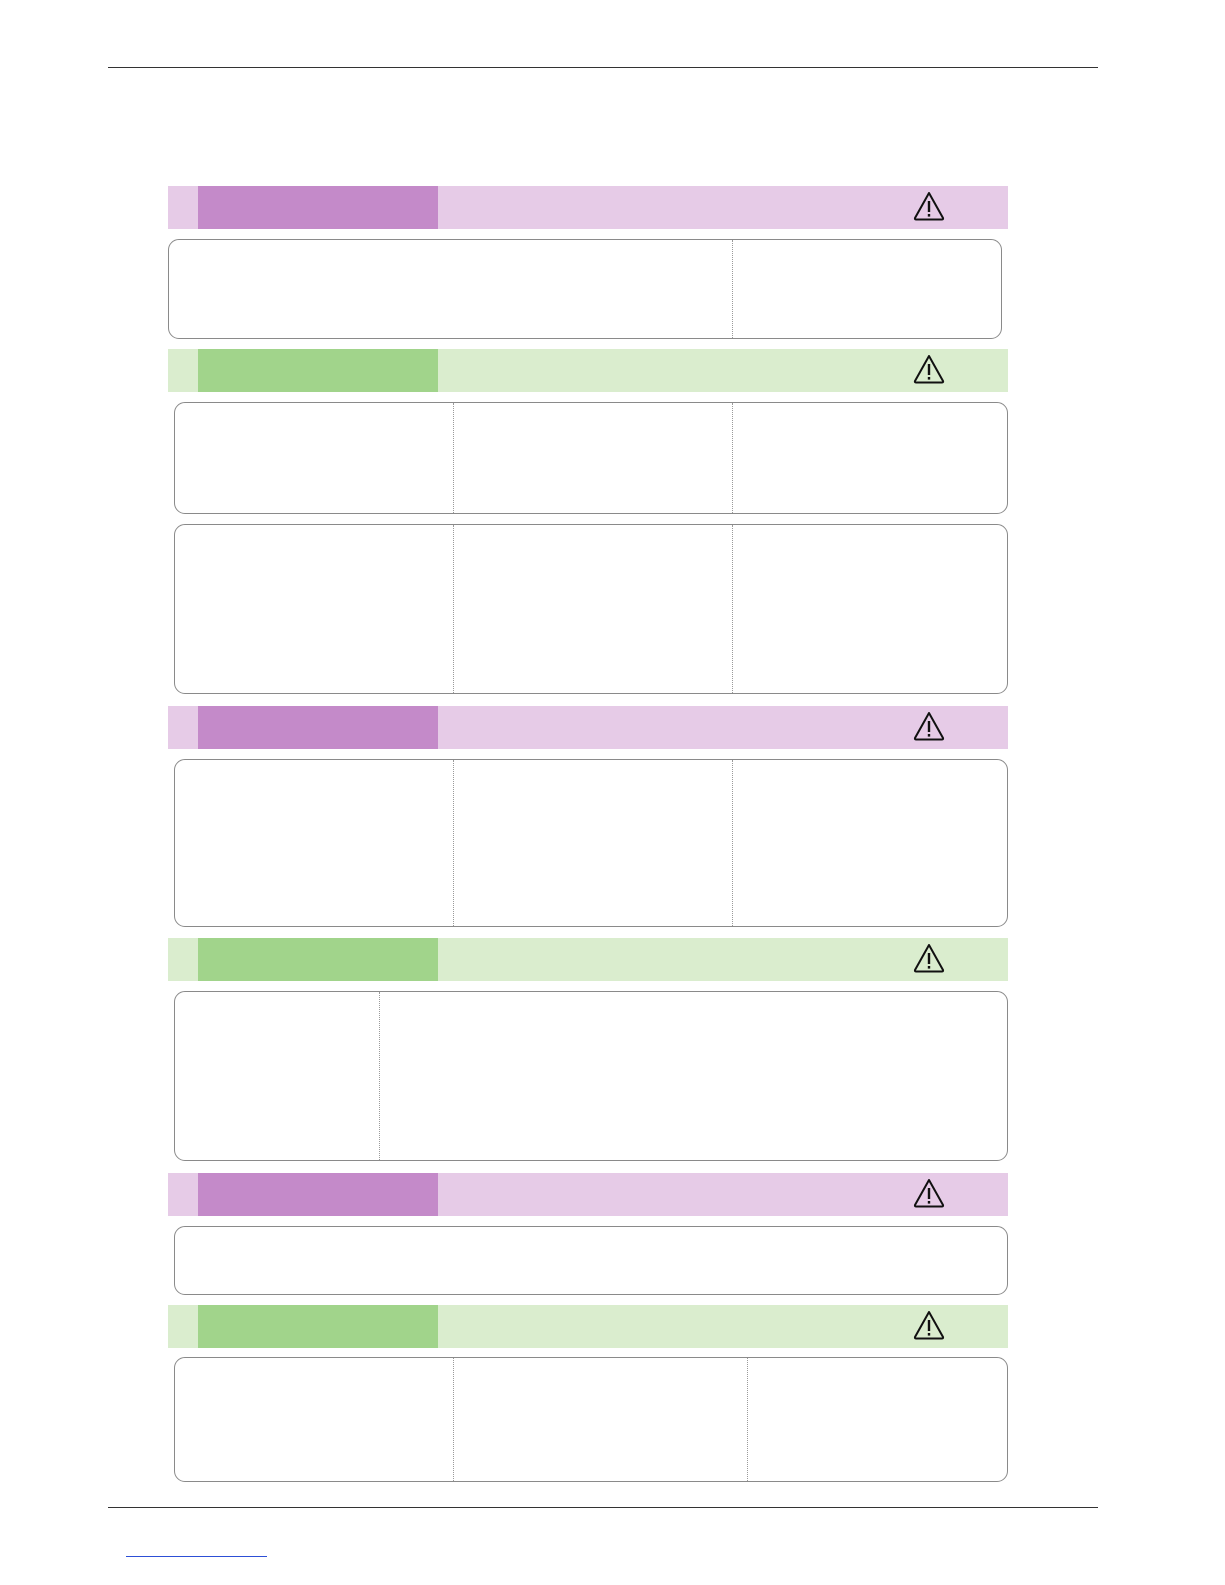  I want to click on footer-link-underline, so click(196, 1556).